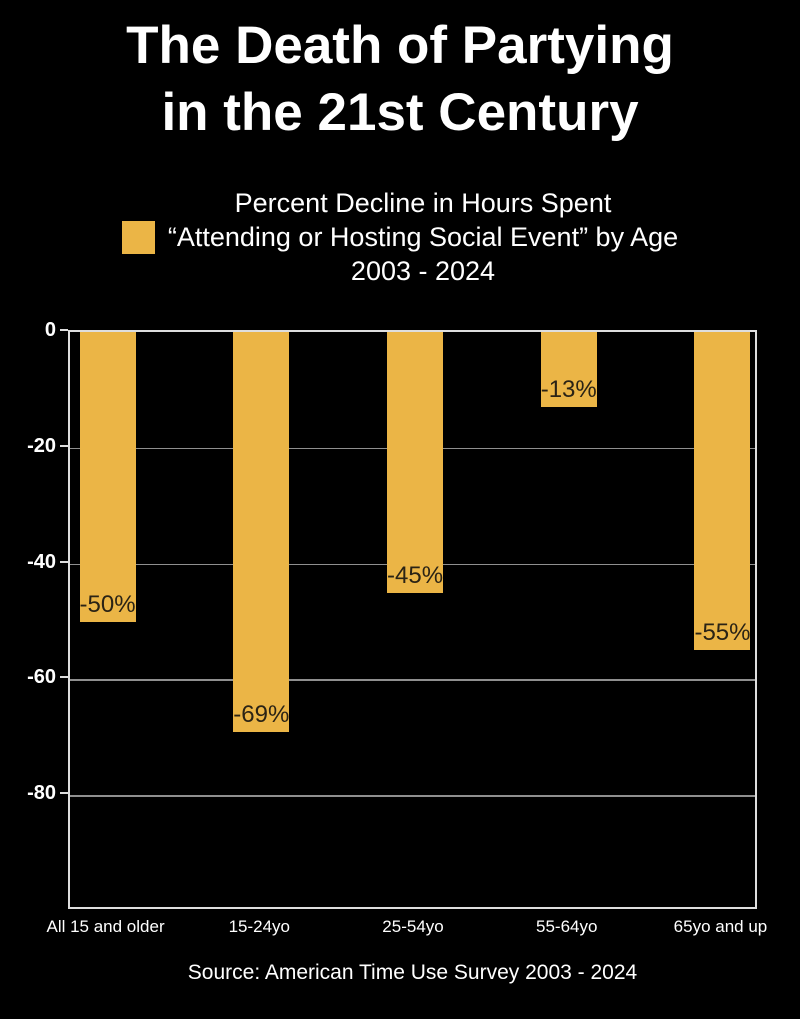 The image size is (800, 1019). What do you see at coordinates (259, 926) in the screenshot?
I see `x-axis-label-15-24yo: 15-24yo` at bounding box center [259, 926].